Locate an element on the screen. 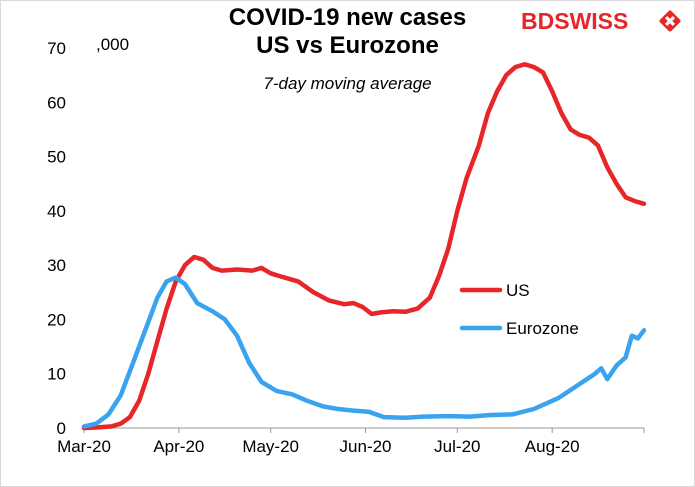  logo-text: BDSWISS is located at coordinates (574, 21).